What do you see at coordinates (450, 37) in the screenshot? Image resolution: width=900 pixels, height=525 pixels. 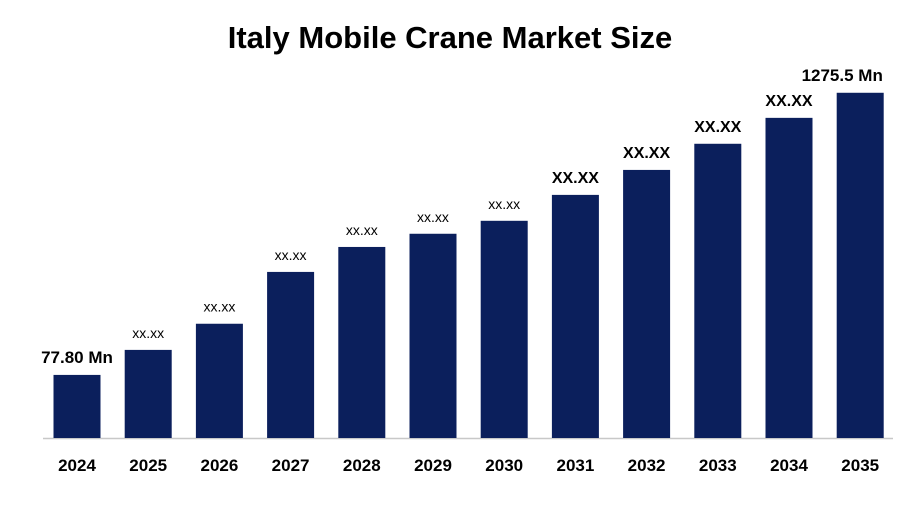 I see `chart-title: Italy Mobile Crane Market Size` at bounding box center [450, 37].